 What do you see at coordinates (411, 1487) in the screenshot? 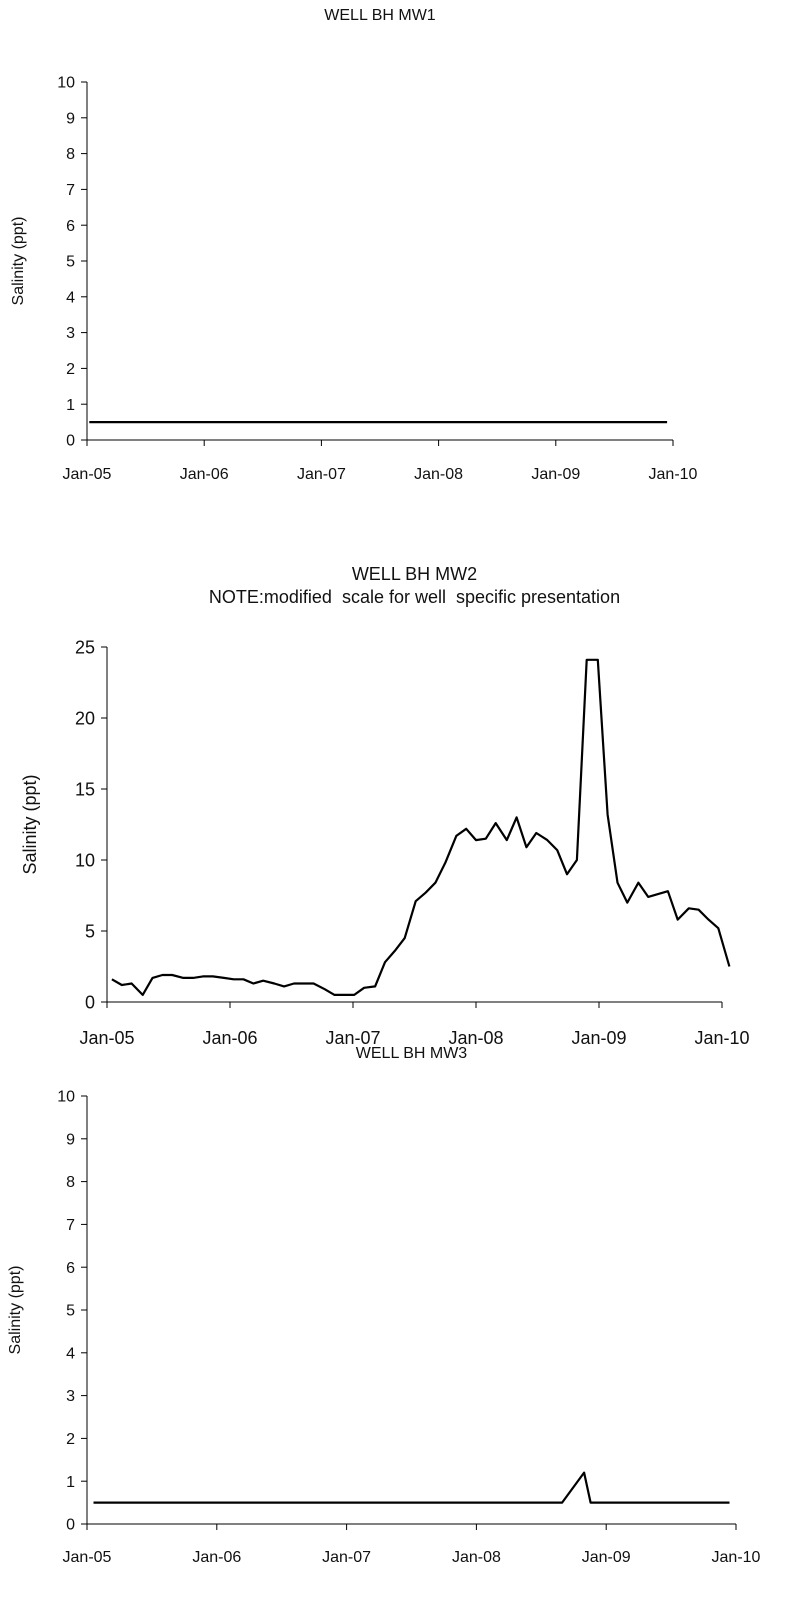
I see `series-line` at bounding box center [411, 1487].